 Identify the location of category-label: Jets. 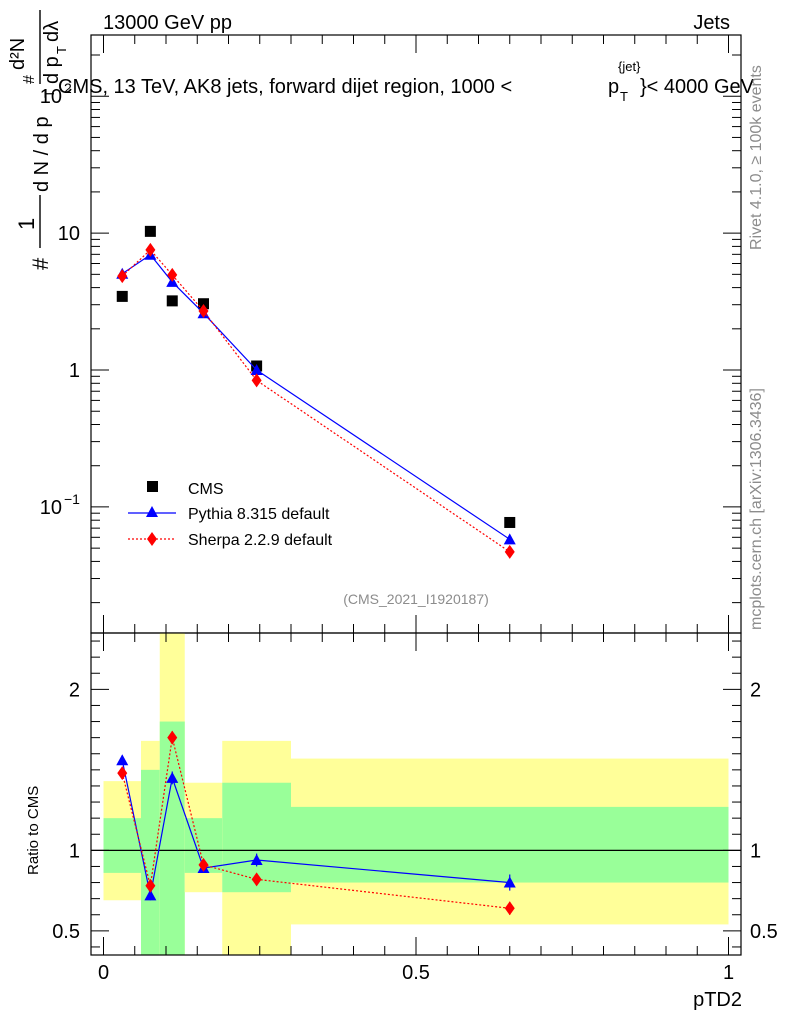
(711, 23).